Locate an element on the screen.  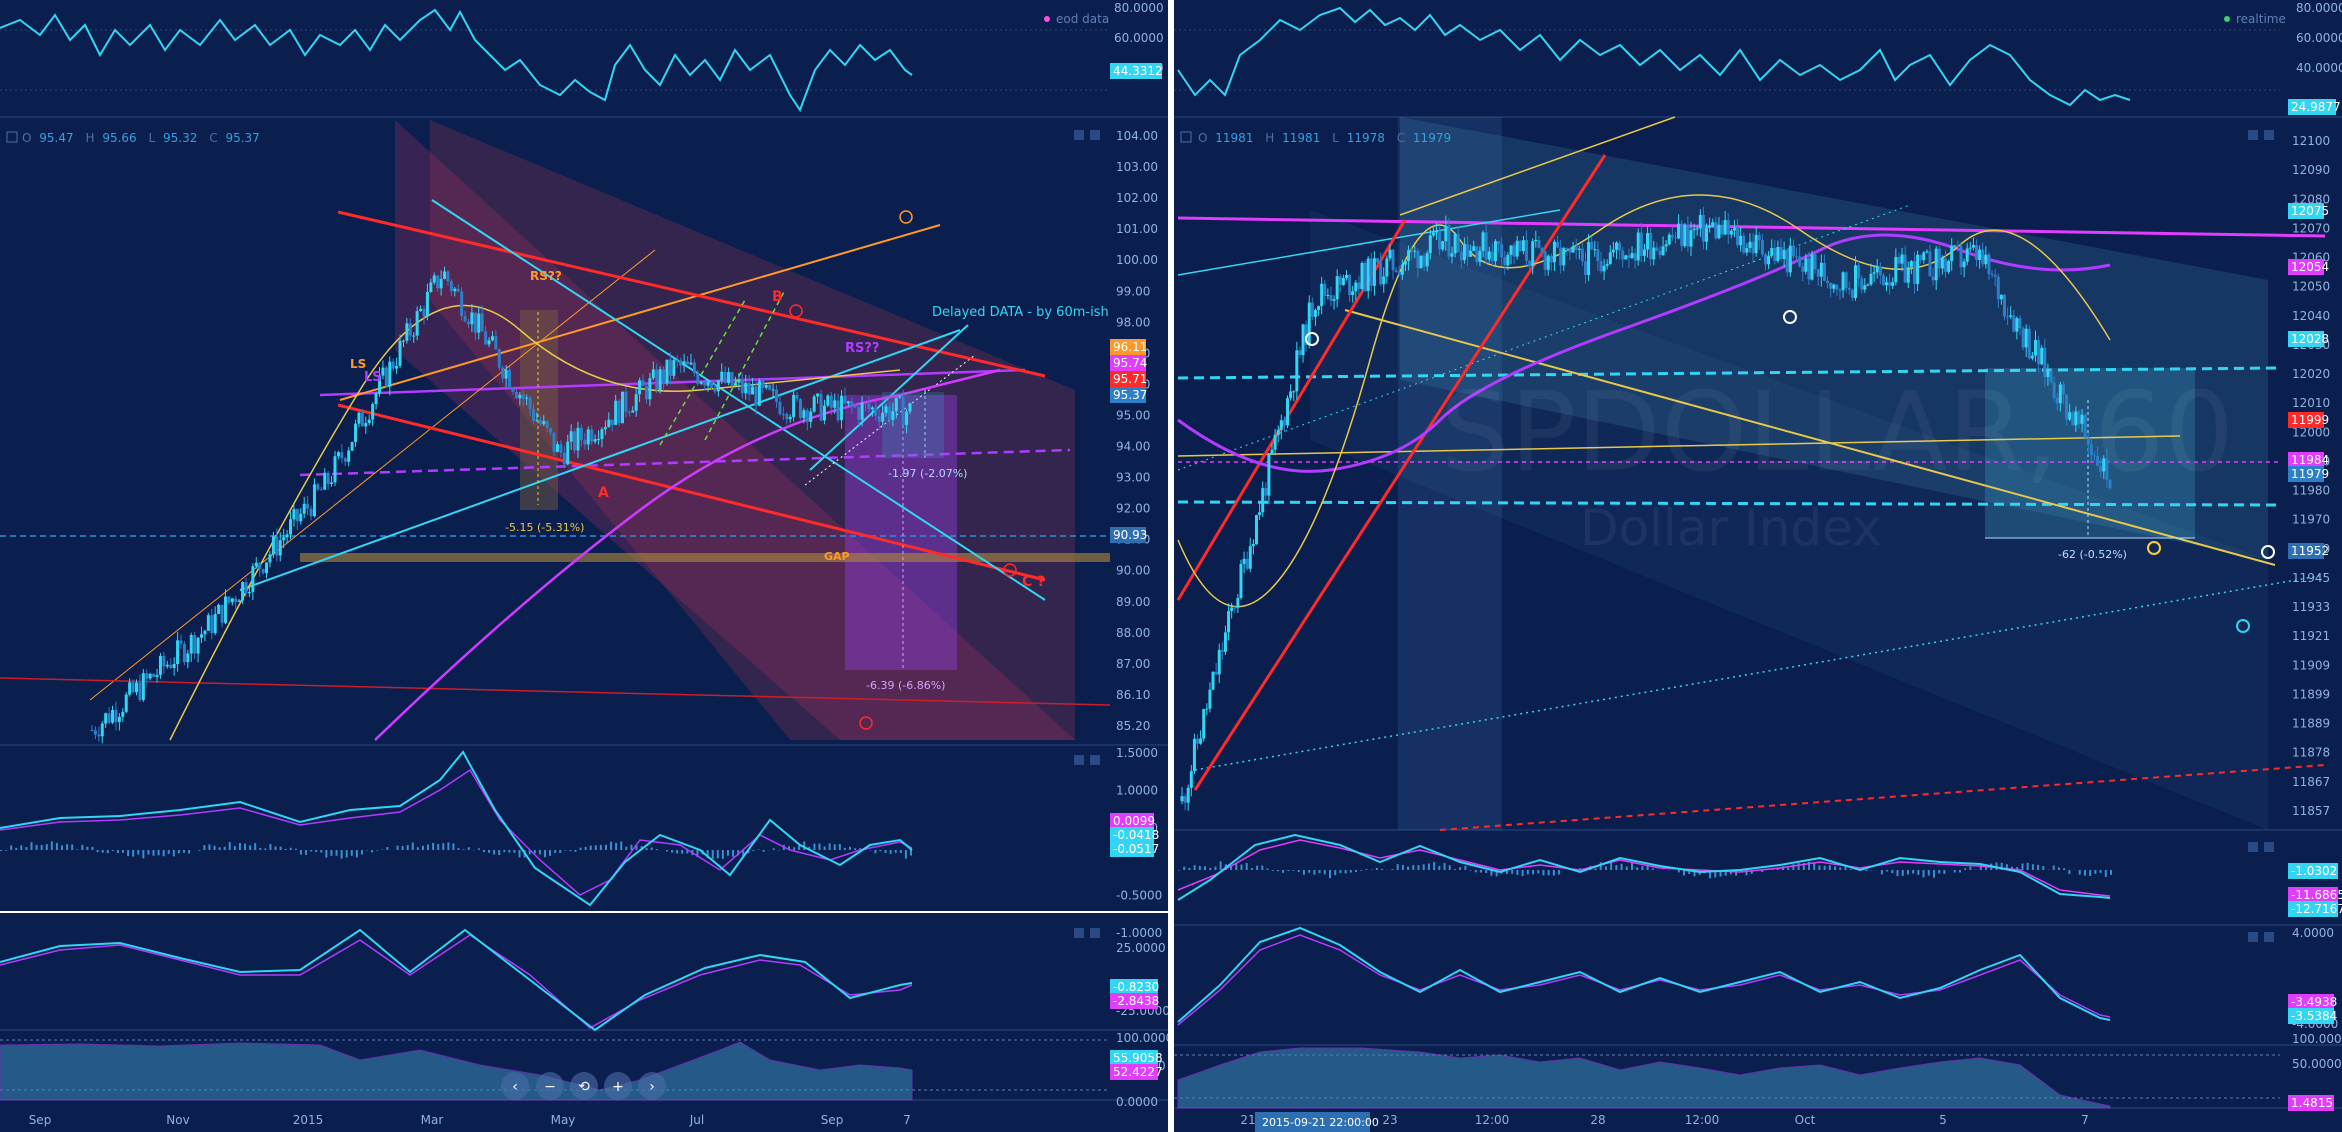
zoom-out-button is located at coordinates (550, 1086).